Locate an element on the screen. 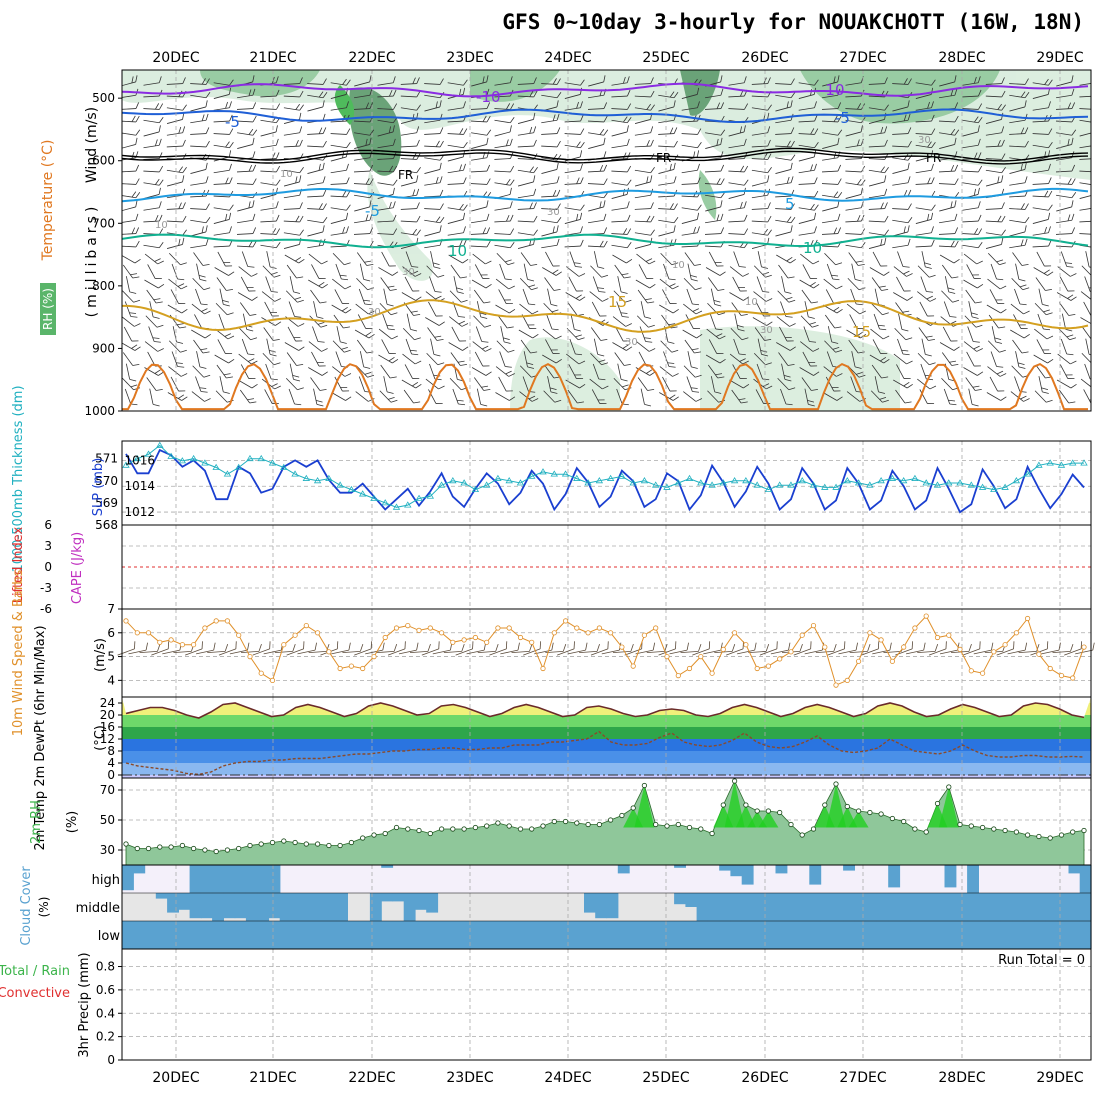 This screenshot has height=1100, width=1100. rh-point is located at coordinates (374, 835).